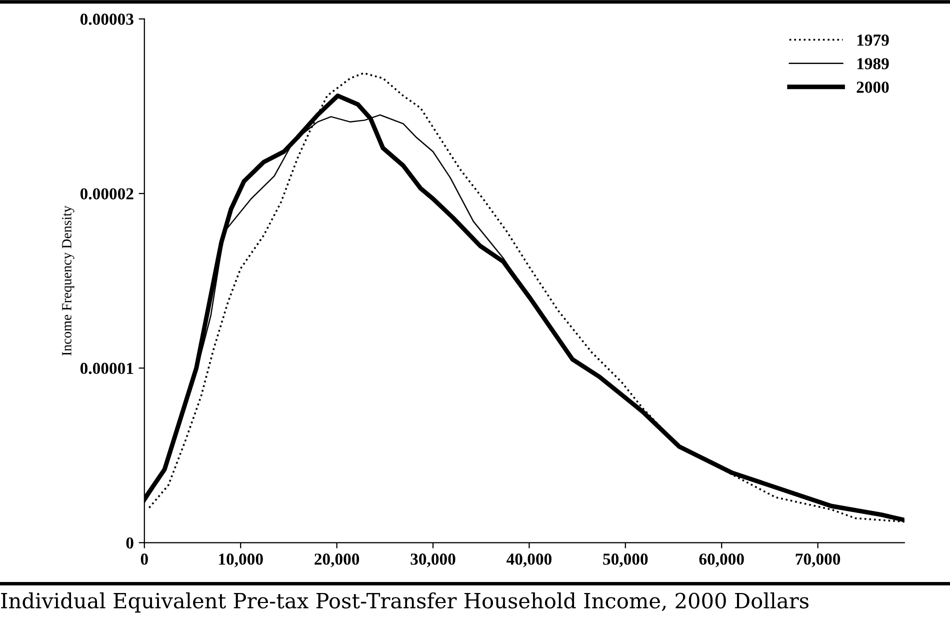 This screenshot has height=631, width=950. What do you see at coordinates (107, 194) in the screenshot?
I see `y-tick-label: 0.00002` at bounding box center [107, 194].